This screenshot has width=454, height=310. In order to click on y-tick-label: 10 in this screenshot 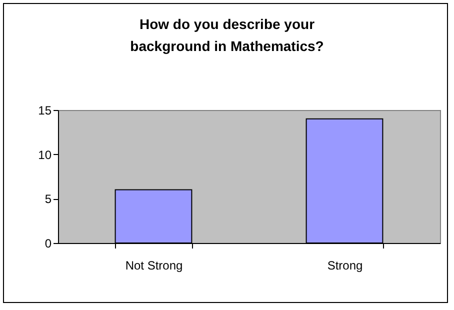, I will do `click(45, 155)`.